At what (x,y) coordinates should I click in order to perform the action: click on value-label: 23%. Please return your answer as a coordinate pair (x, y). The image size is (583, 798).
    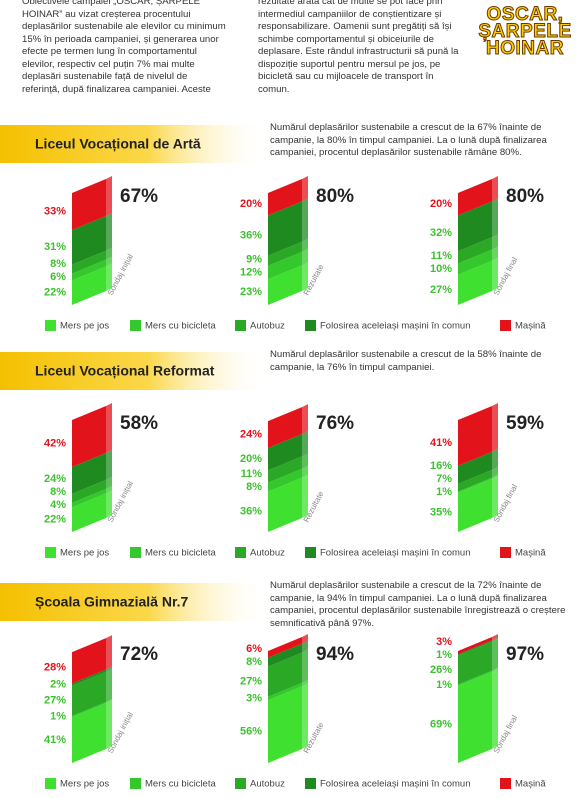
    Looking at the image, I should click on (251, 292).